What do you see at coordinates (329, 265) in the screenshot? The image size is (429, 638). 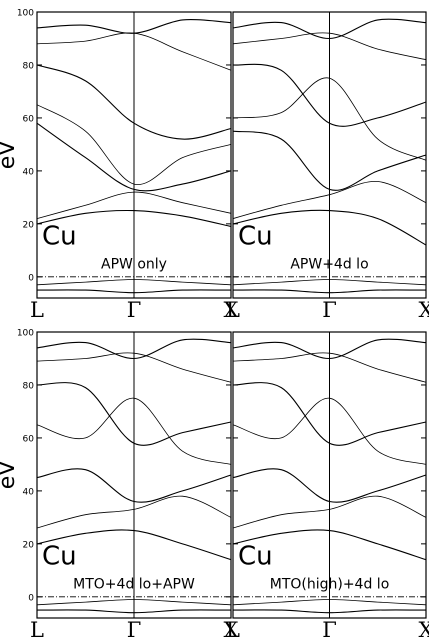 I see `method-label: APW+4d lo` at bounding box center [329, 265].